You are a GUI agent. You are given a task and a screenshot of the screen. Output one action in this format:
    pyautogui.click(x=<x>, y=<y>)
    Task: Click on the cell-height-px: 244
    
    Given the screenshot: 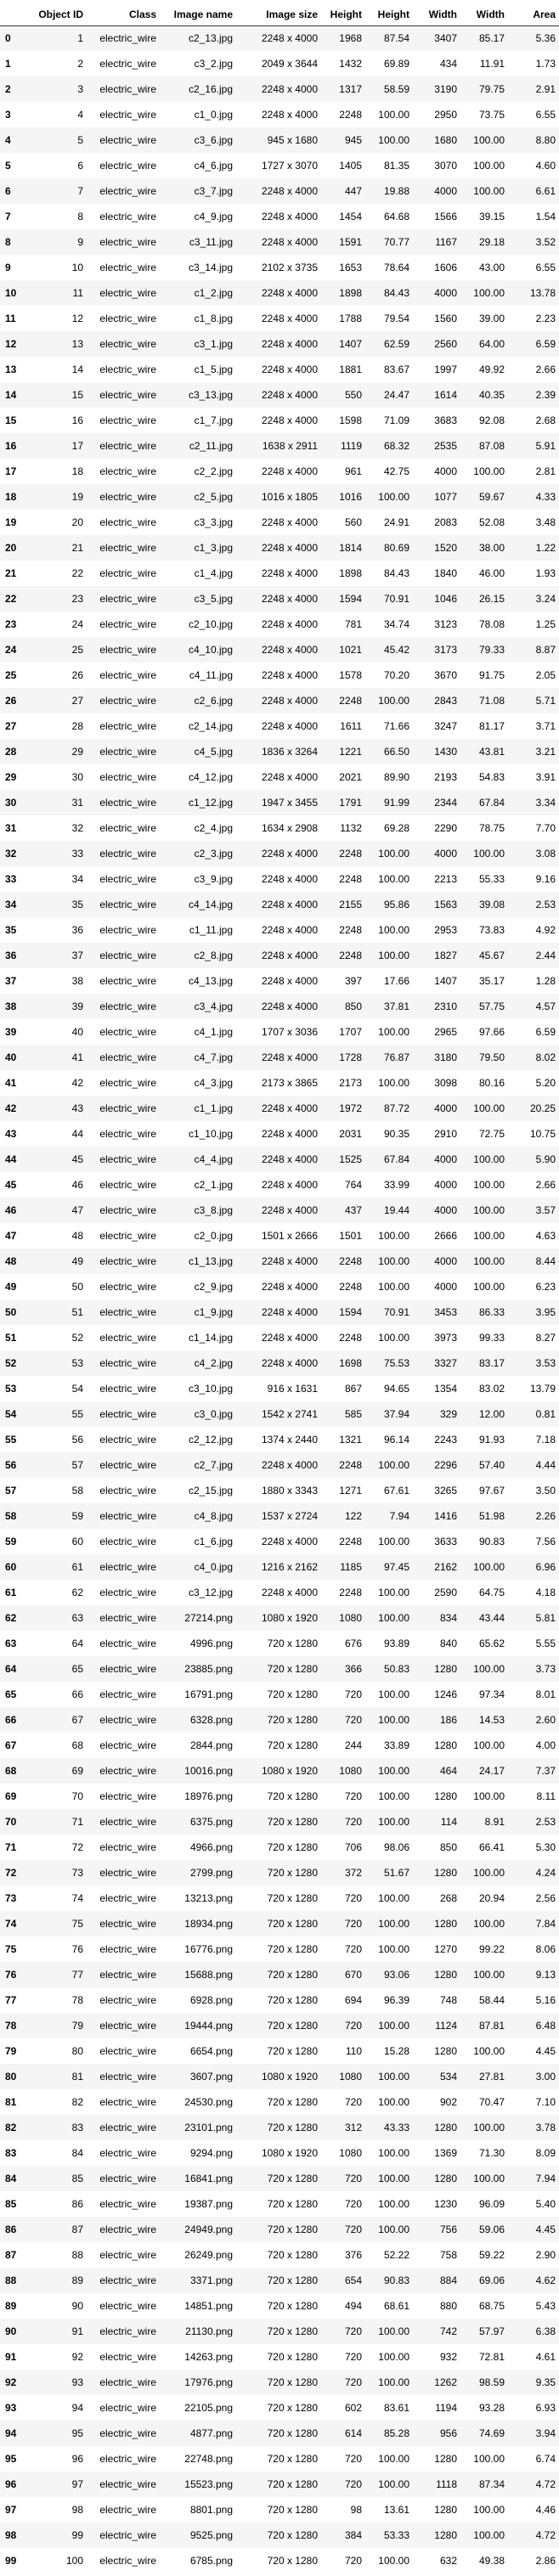 What is the action you would take?
    pyautogui.click(x=353, y=1745)
    